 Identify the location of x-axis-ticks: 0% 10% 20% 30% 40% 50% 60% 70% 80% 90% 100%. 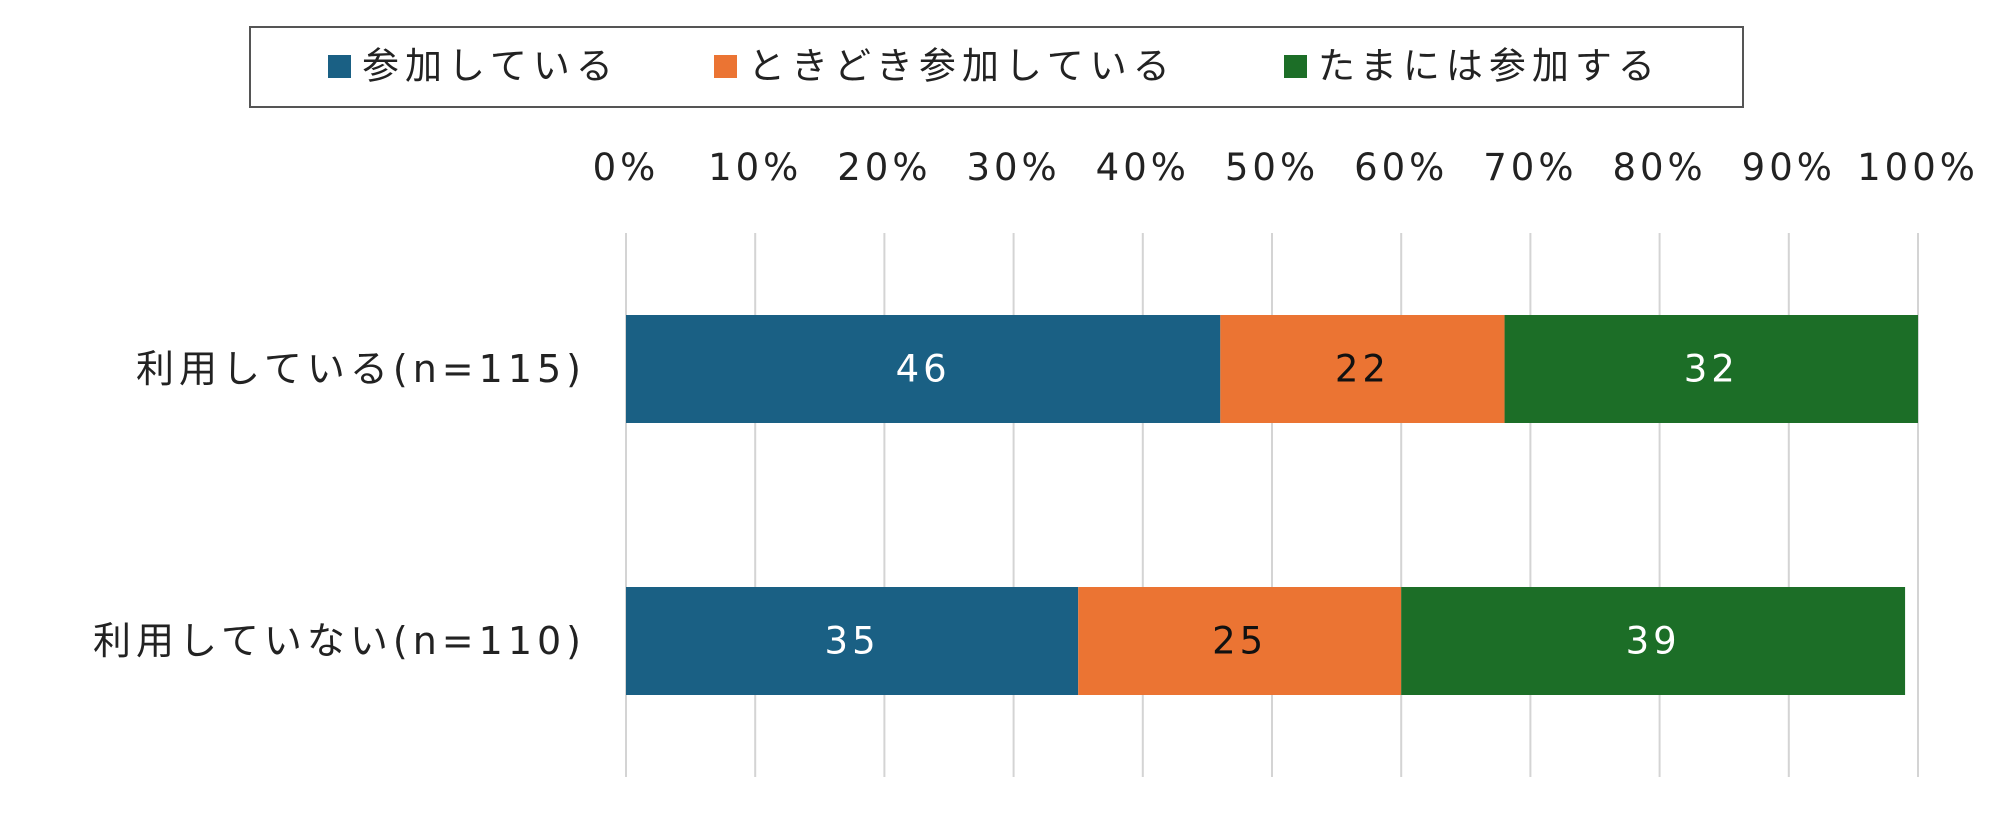
(1286, 167).